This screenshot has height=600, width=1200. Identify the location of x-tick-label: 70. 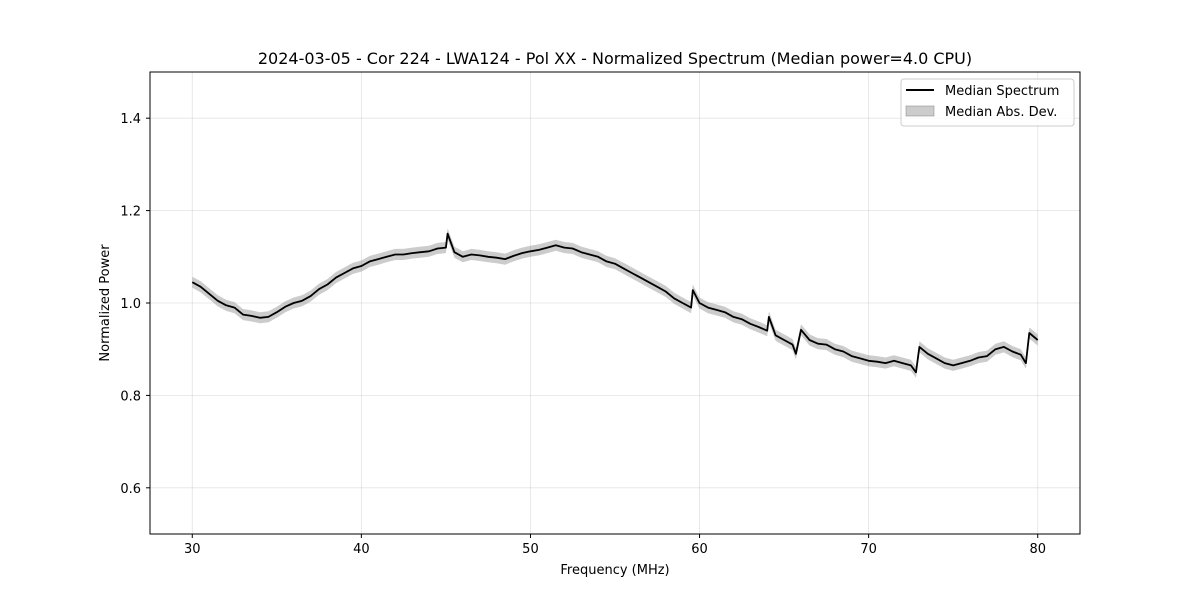
(868, 549).